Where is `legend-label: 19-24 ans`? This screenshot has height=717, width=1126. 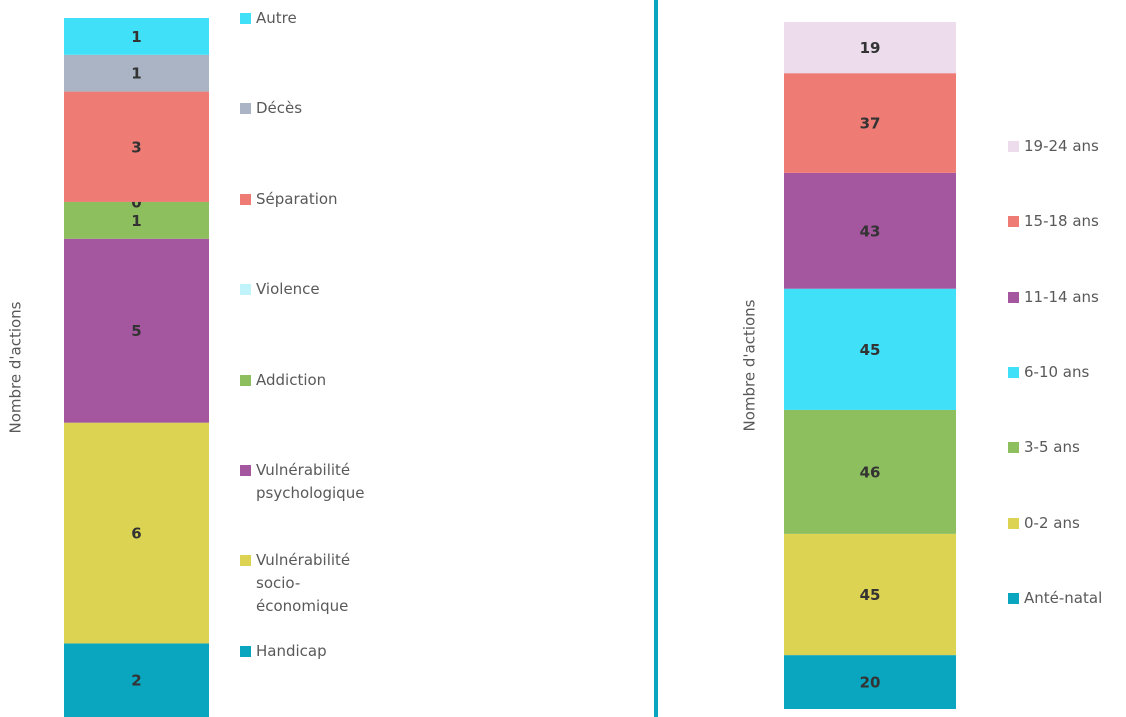
legend-label: 19-24 ans is located at coordinates (1061, 146).